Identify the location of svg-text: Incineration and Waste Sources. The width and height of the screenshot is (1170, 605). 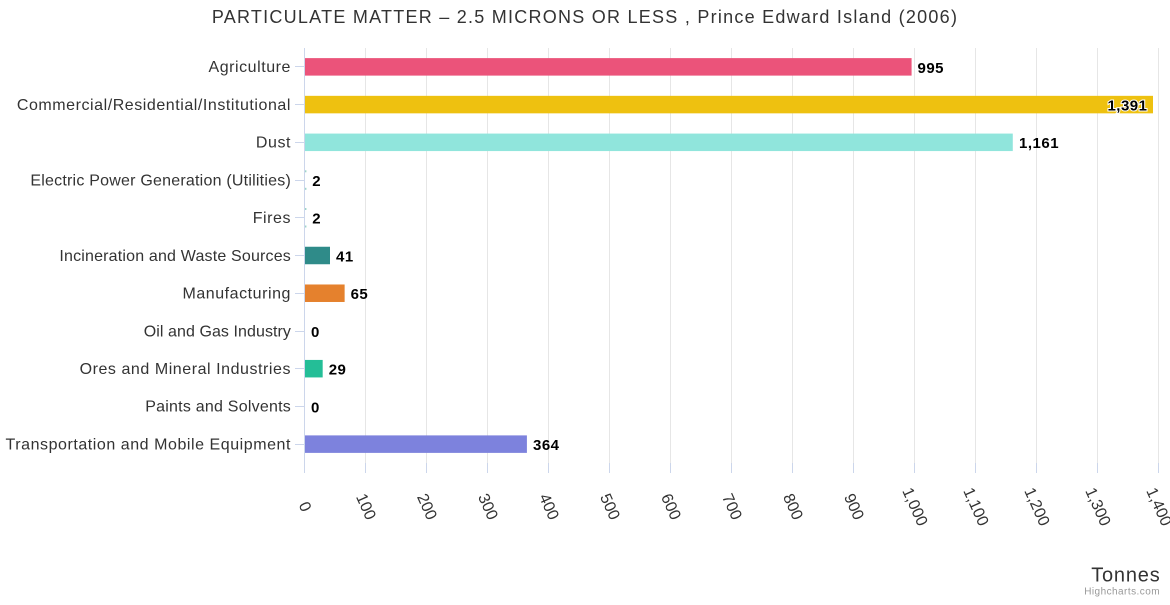
(175, 256).